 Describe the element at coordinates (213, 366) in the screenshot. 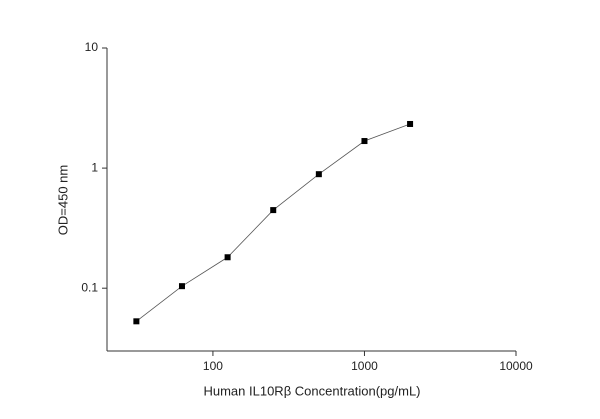

I see `x-tick-label: 100` at that location.